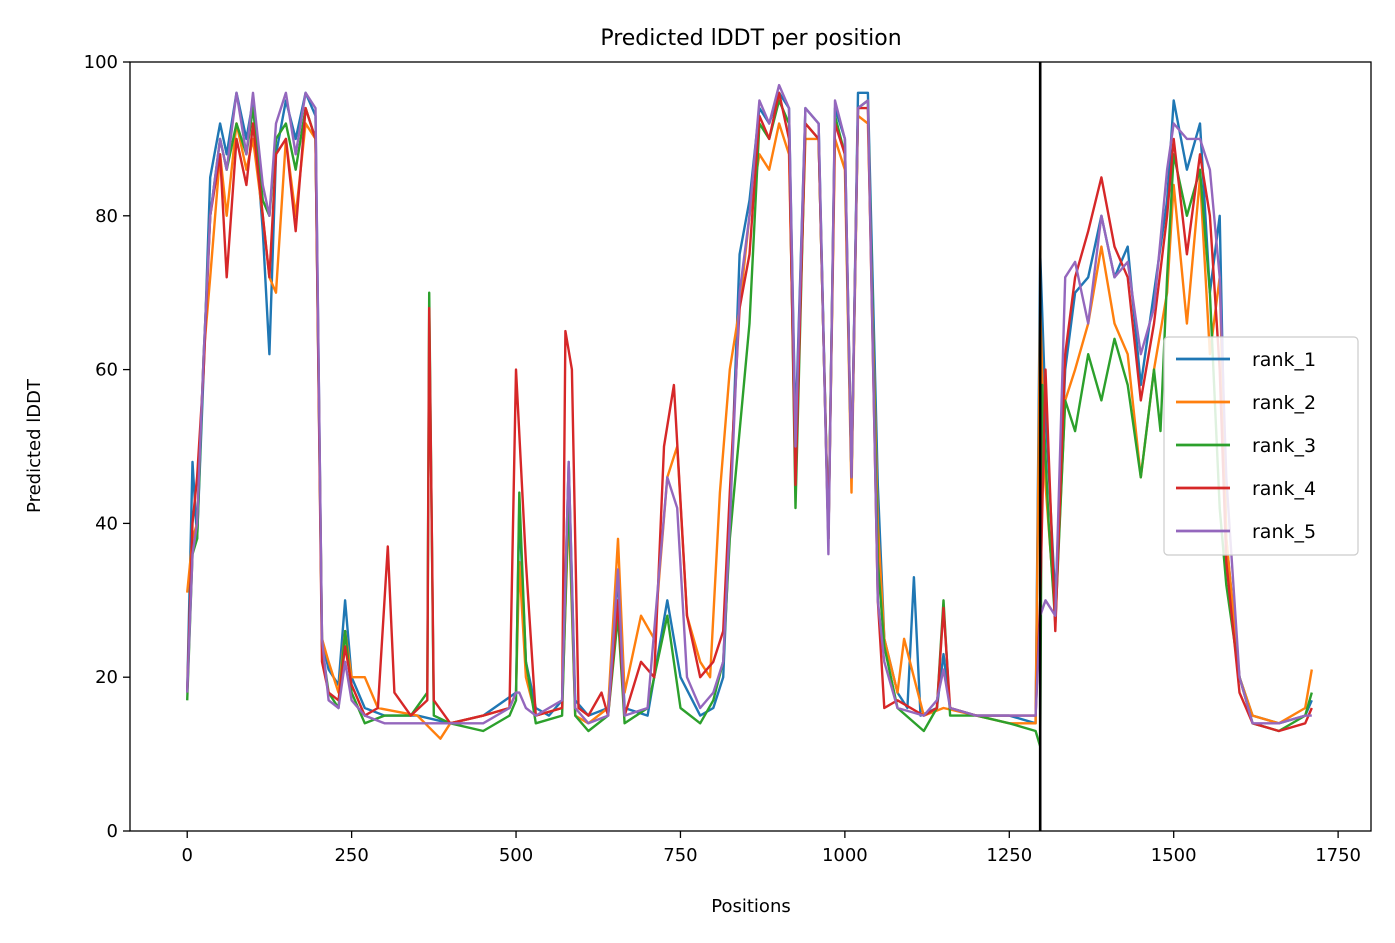 The width and height of the screenshot is (1395, 943). What do you see at coordinates (112, 831) in the screenshot?
I see `y-tick-label: 0` at bounding box center [112, 831].